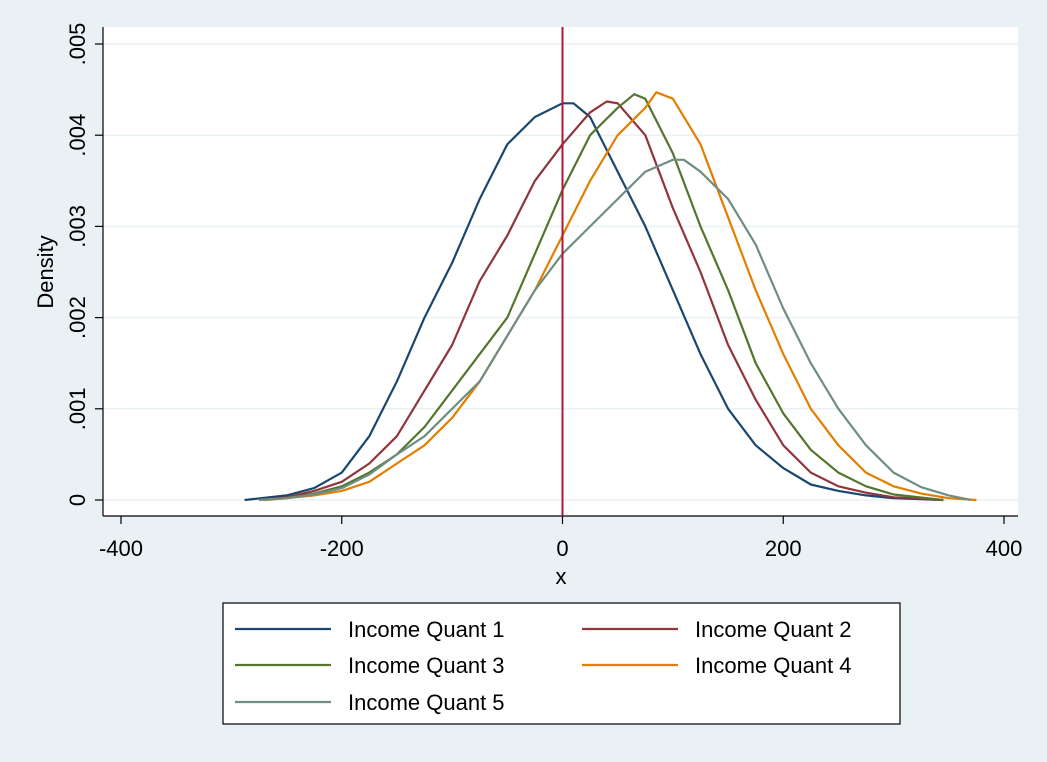 This screenshot has width=1047, height=762. I want to click on y-tick-label-1: .001, so click(77, 408).